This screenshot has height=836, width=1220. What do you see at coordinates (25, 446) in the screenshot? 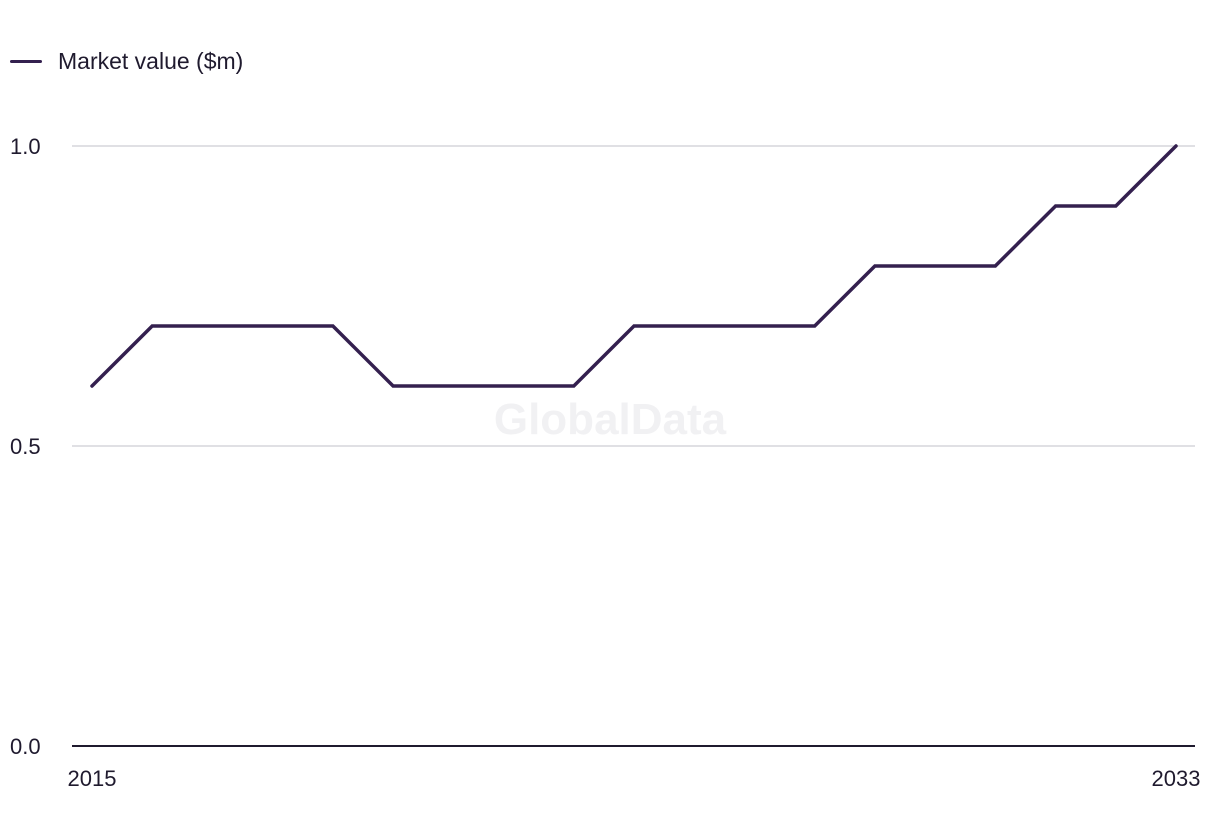
I see `y-tick-label: 0.5` at bounding box center [25, 446].